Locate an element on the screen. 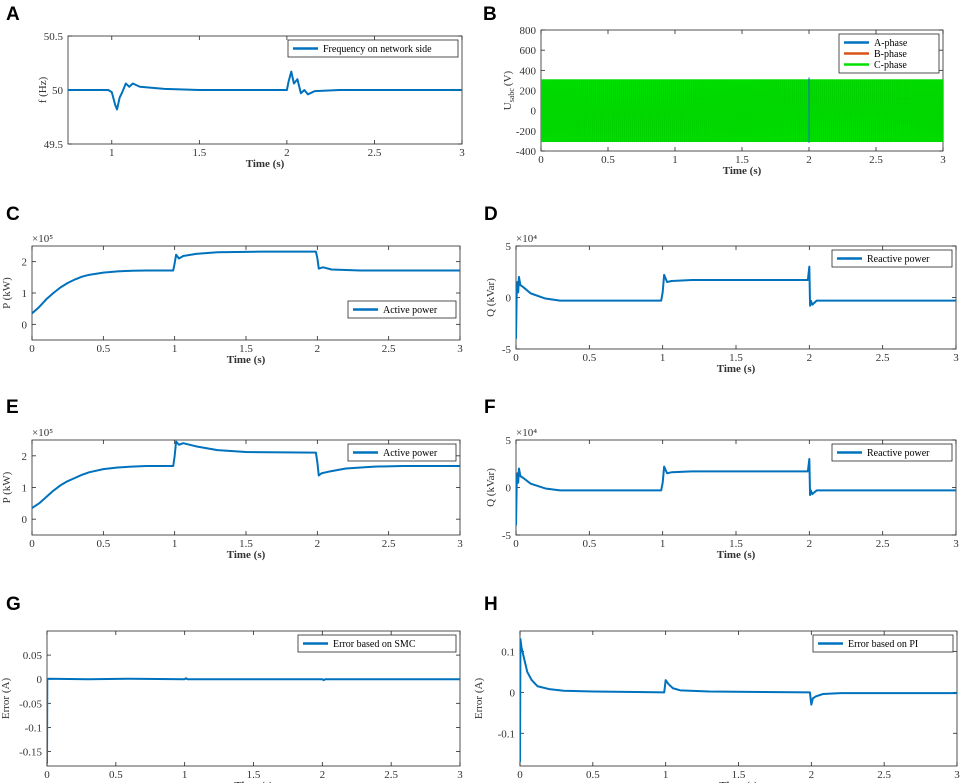  panel-label: D is located at coordinates (491, 214).